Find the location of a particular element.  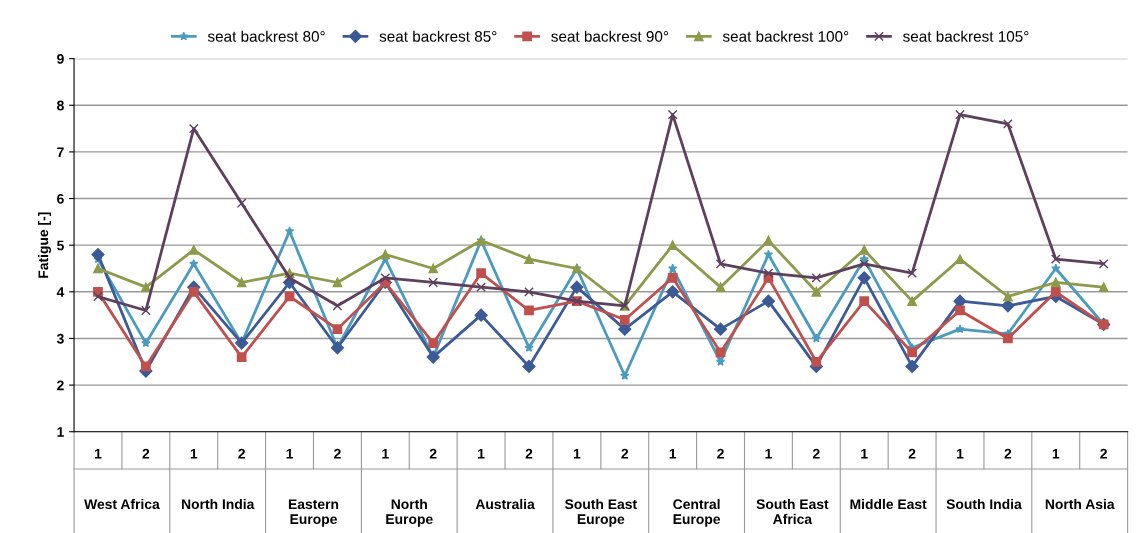

y-tick-label: 1 is located at coordinates (60, 432).